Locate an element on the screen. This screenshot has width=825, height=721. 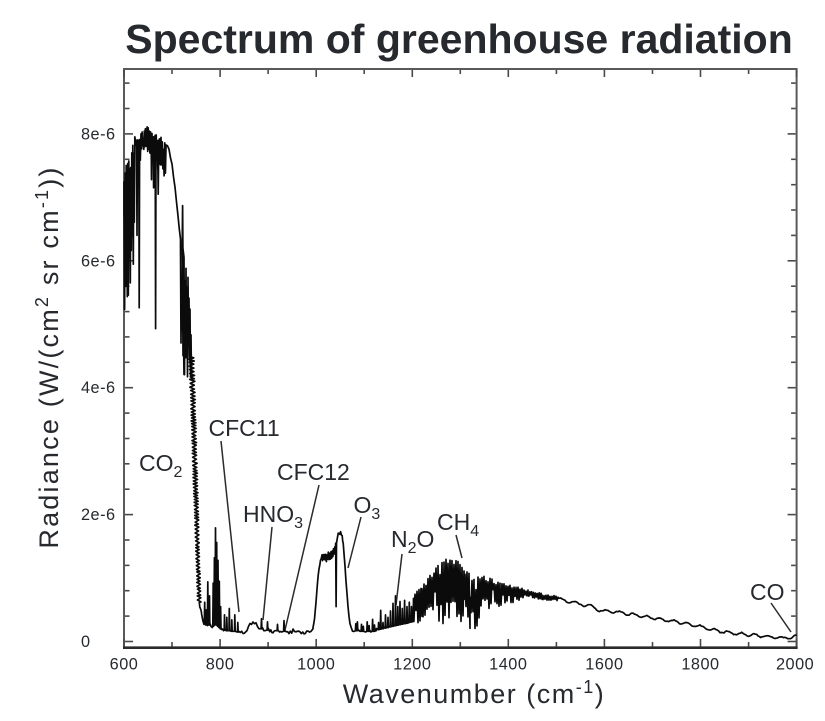
svg-text: CFC12 is located at coordinates (313, 472).